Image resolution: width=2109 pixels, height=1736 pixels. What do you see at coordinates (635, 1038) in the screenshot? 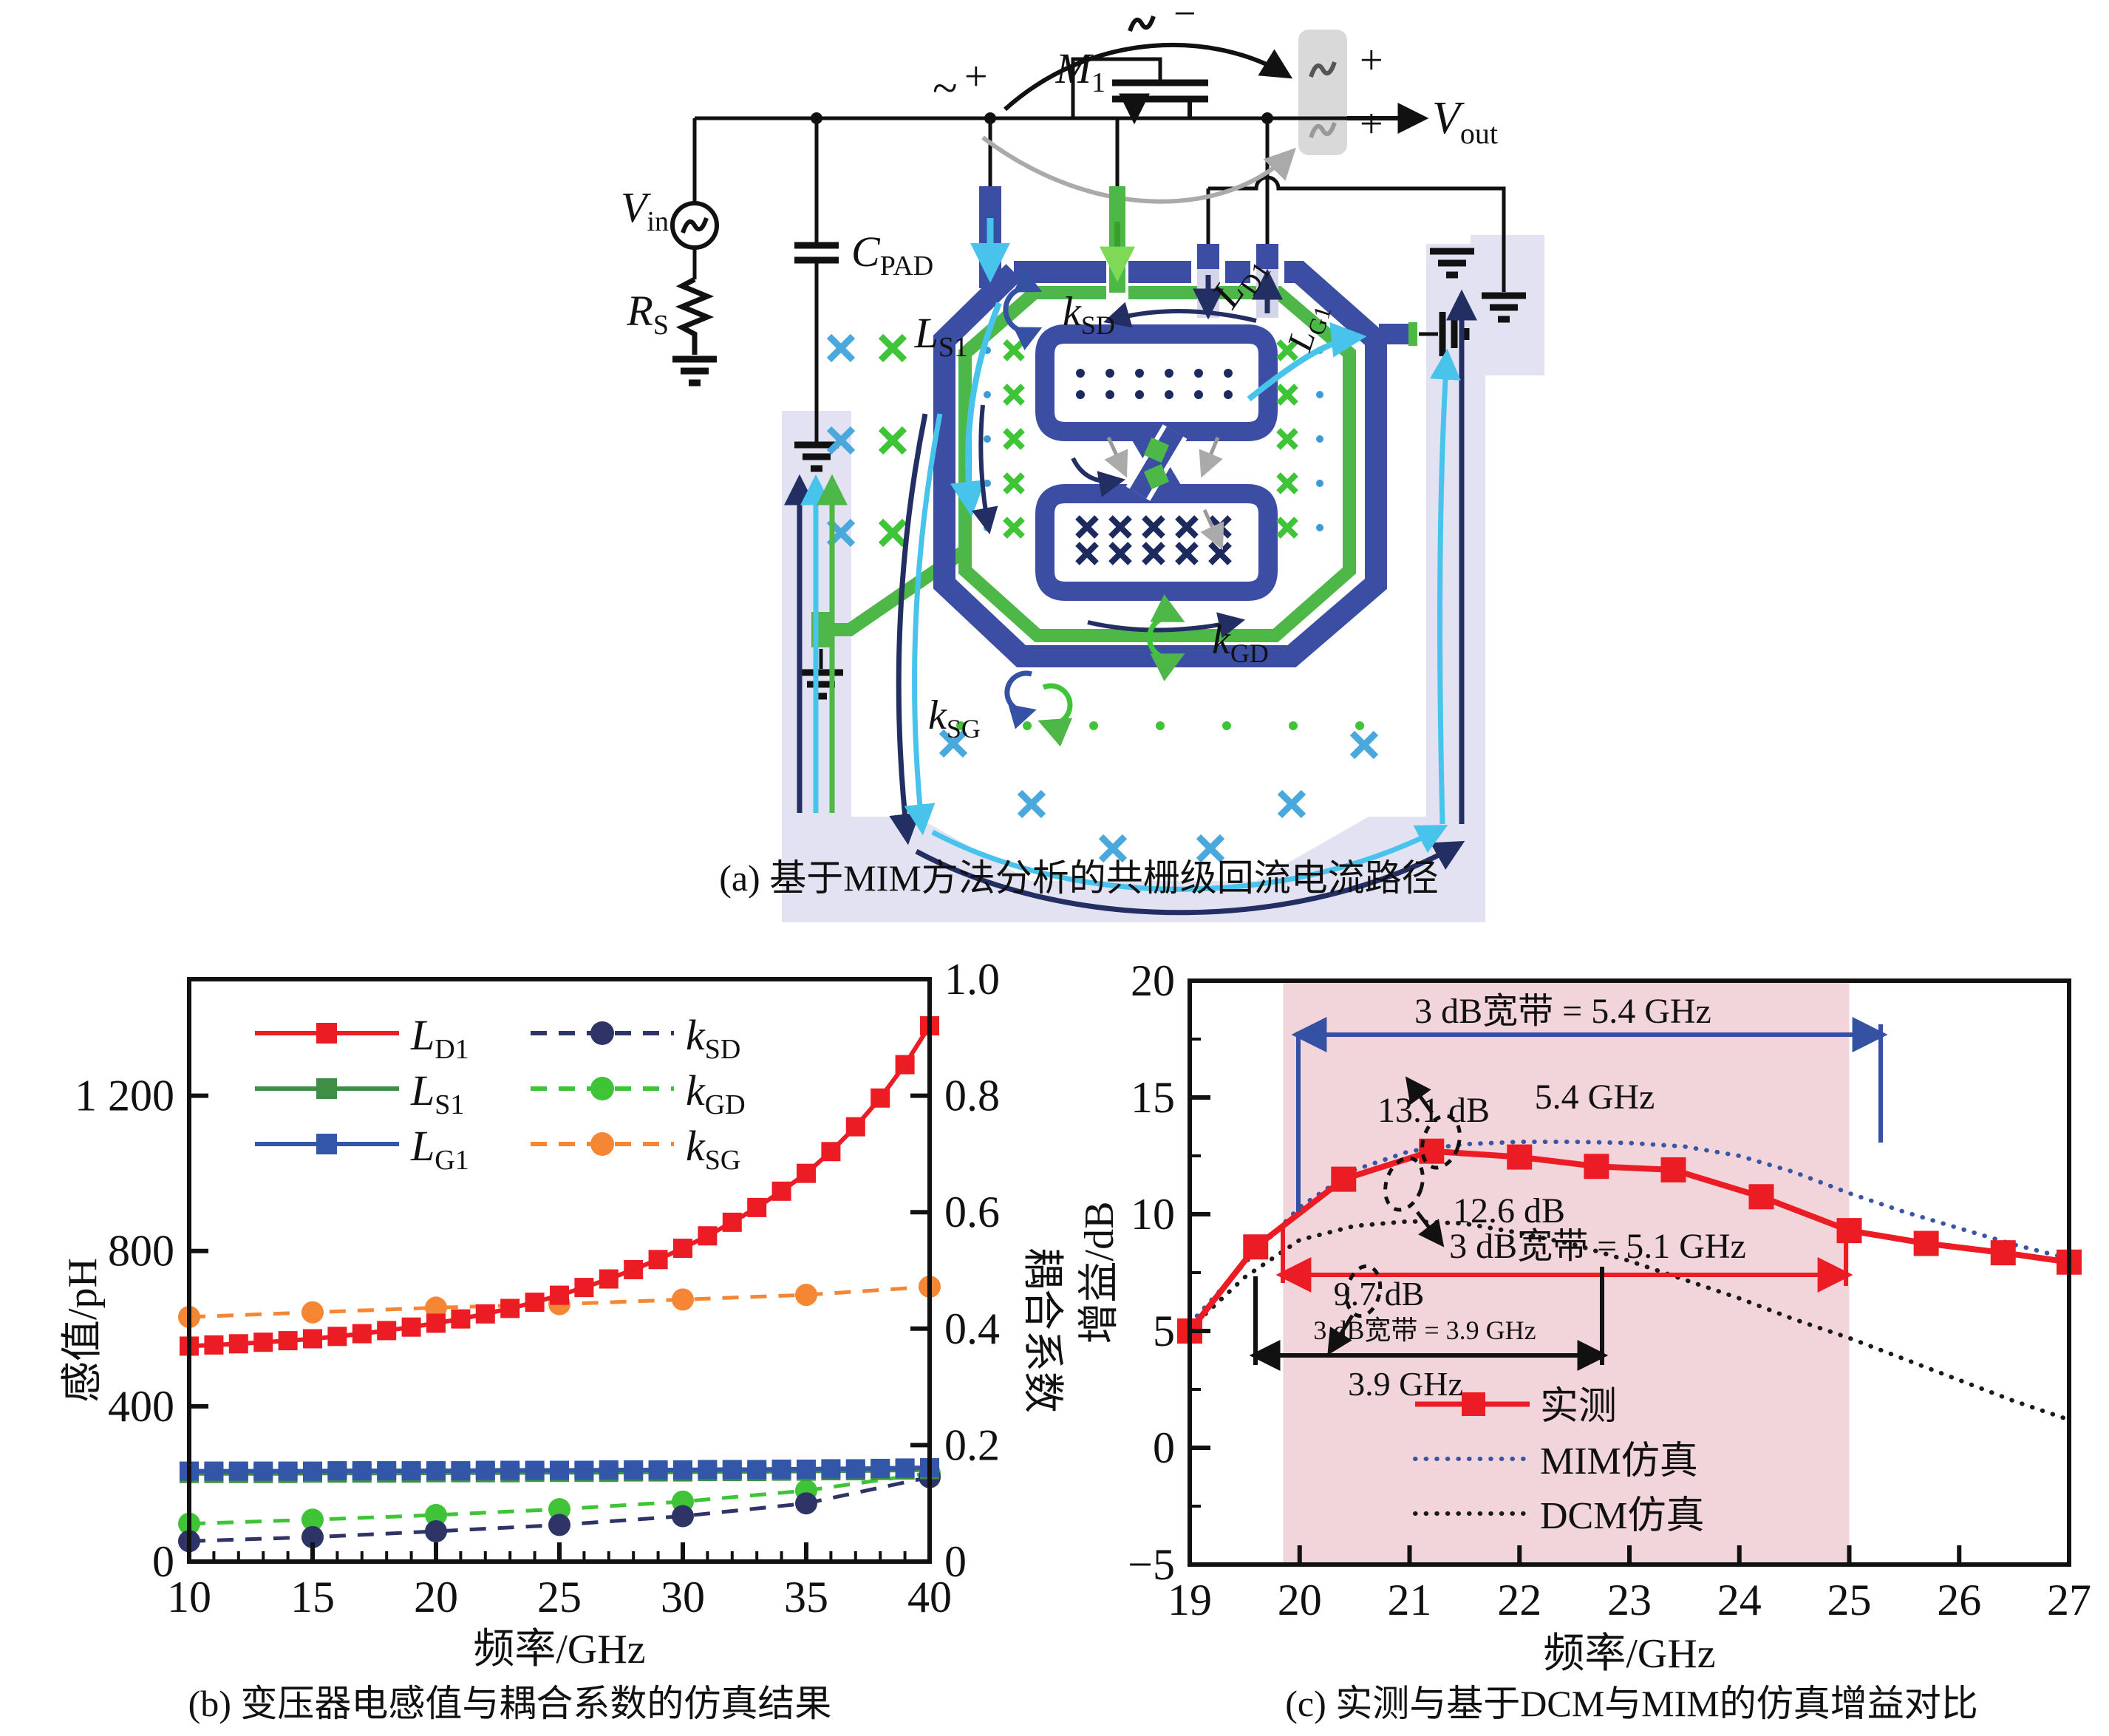
I see `legend-item-ksd: kSD` at bounding box center [635, 1038].